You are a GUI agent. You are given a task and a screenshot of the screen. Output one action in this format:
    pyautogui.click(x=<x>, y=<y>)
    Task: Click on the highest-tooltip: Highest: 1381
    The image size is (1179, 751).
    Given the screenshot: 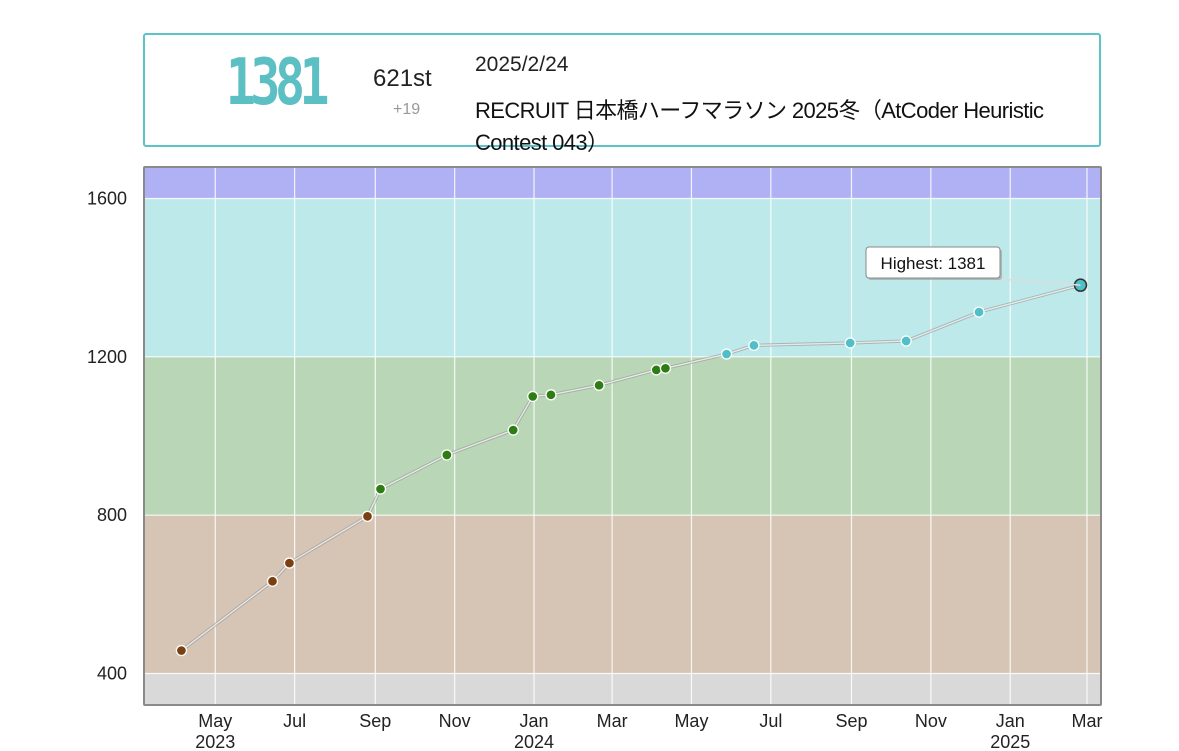 What is the action you would take?
    pyautogui.click(x=973, y=266)
    